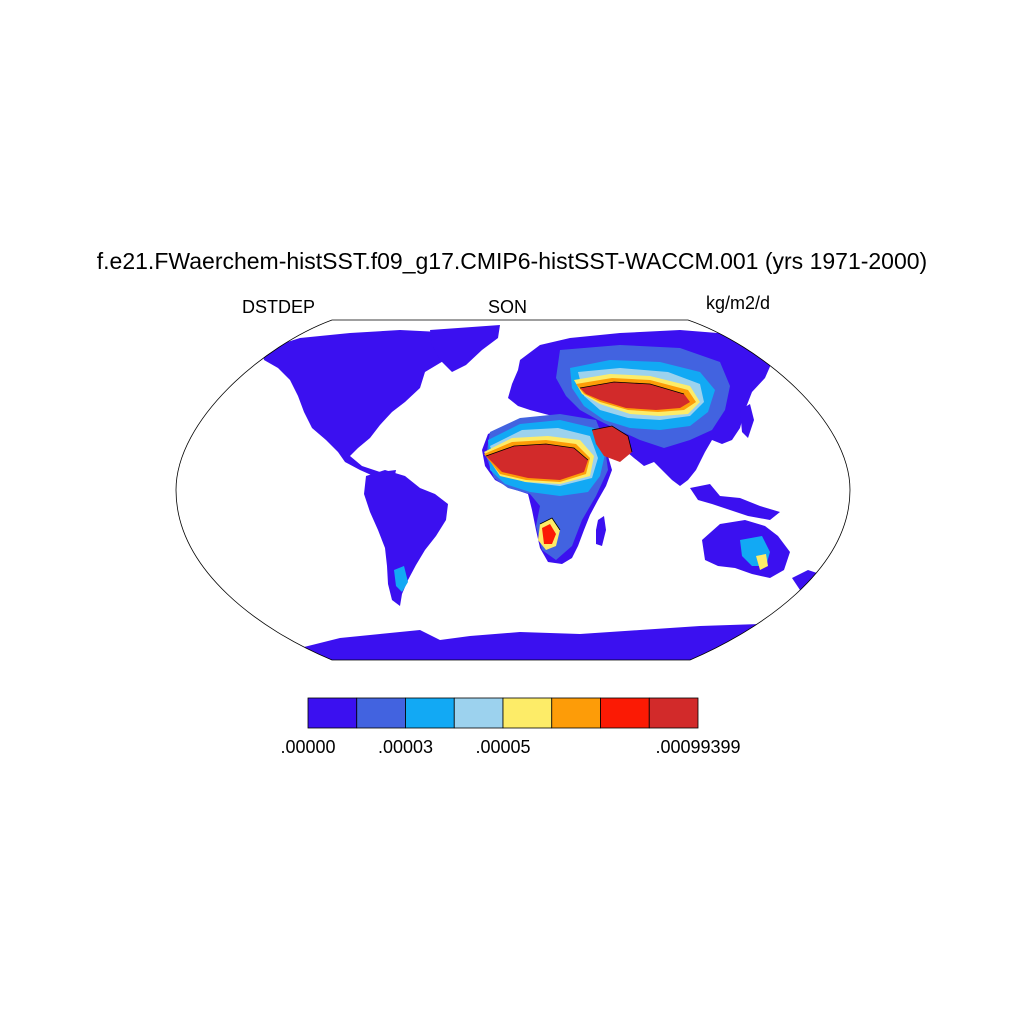 The image size is (1024, 1024). I want to click on south-america-land, so click(406, 538).